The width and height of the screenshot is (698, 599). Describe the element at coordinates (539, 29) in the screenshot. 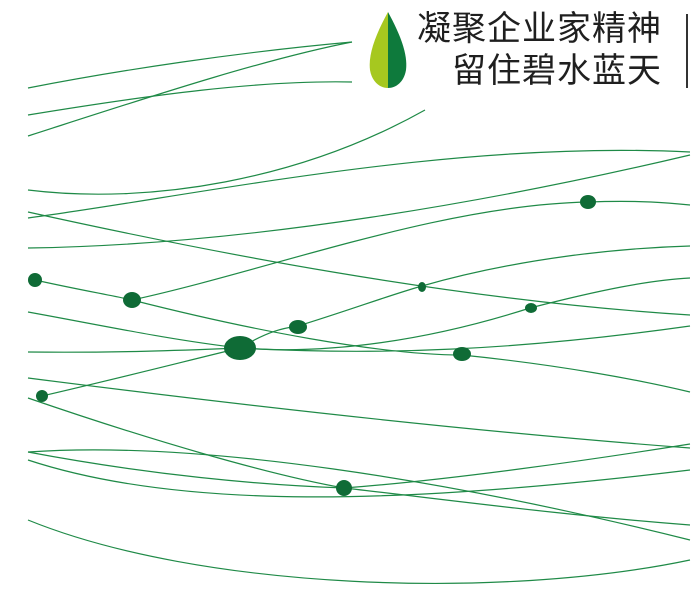

I see `slogan-line-1: 凝聚企业家精神` at that location.